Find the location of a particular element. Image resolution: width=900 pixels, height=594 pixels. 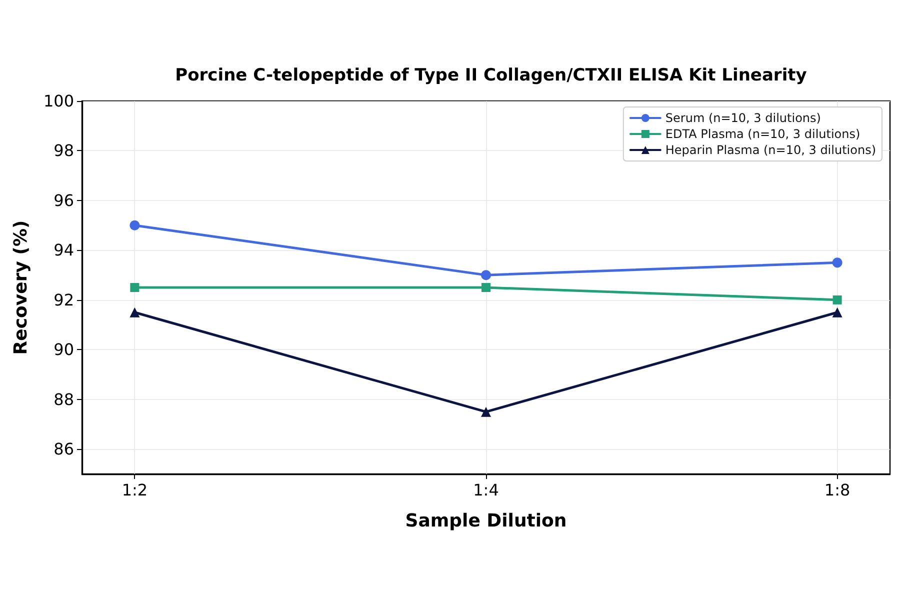

y-tick-label: 86 is located at coordinates (64, 449).